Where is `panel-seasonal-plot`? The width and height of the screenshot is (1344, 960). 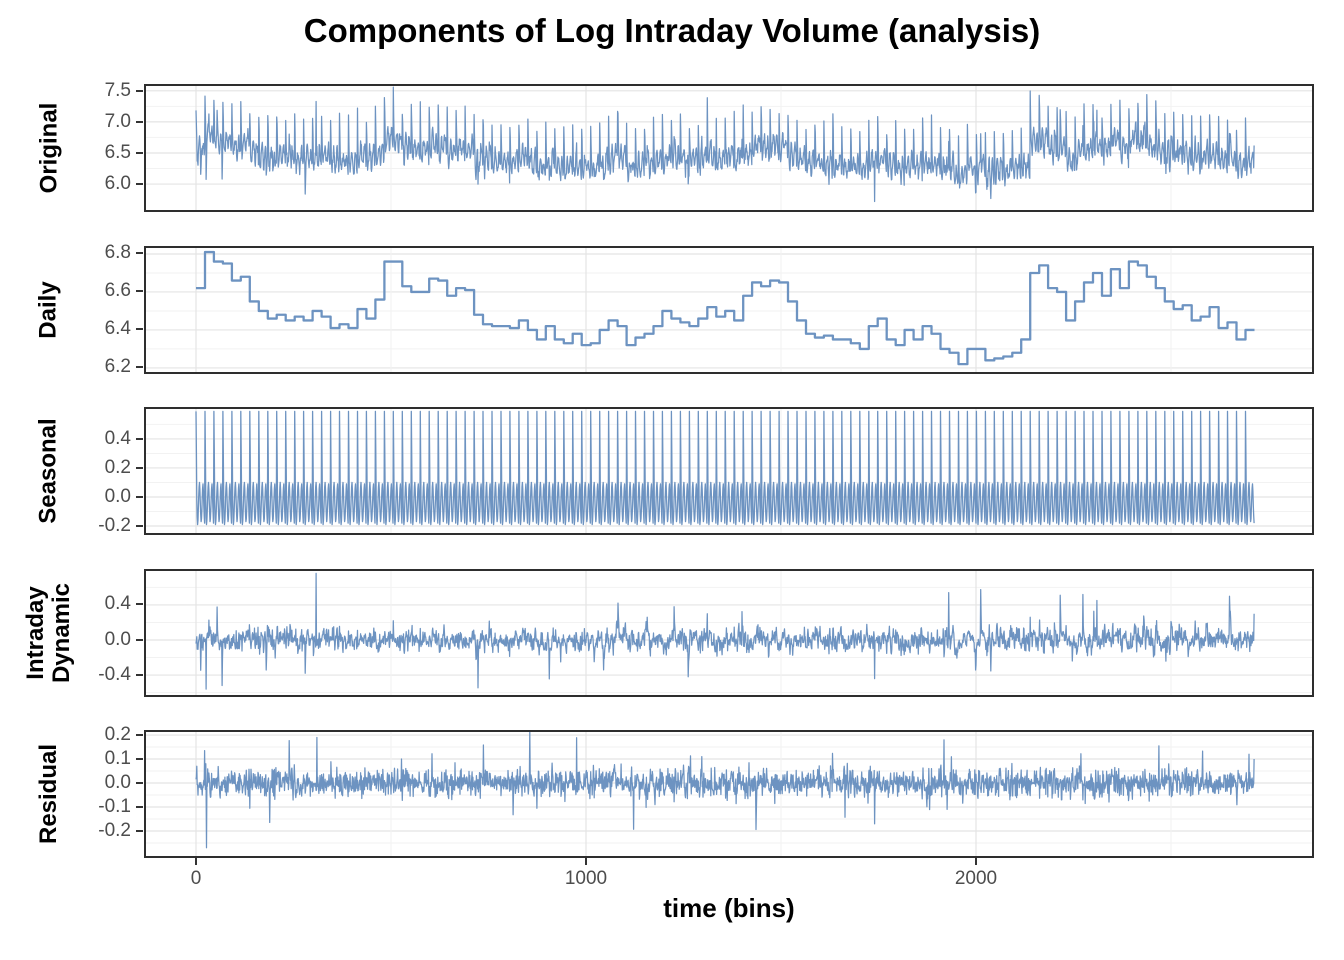 panel-seasonal-plot is located at coordinates (729, 471).